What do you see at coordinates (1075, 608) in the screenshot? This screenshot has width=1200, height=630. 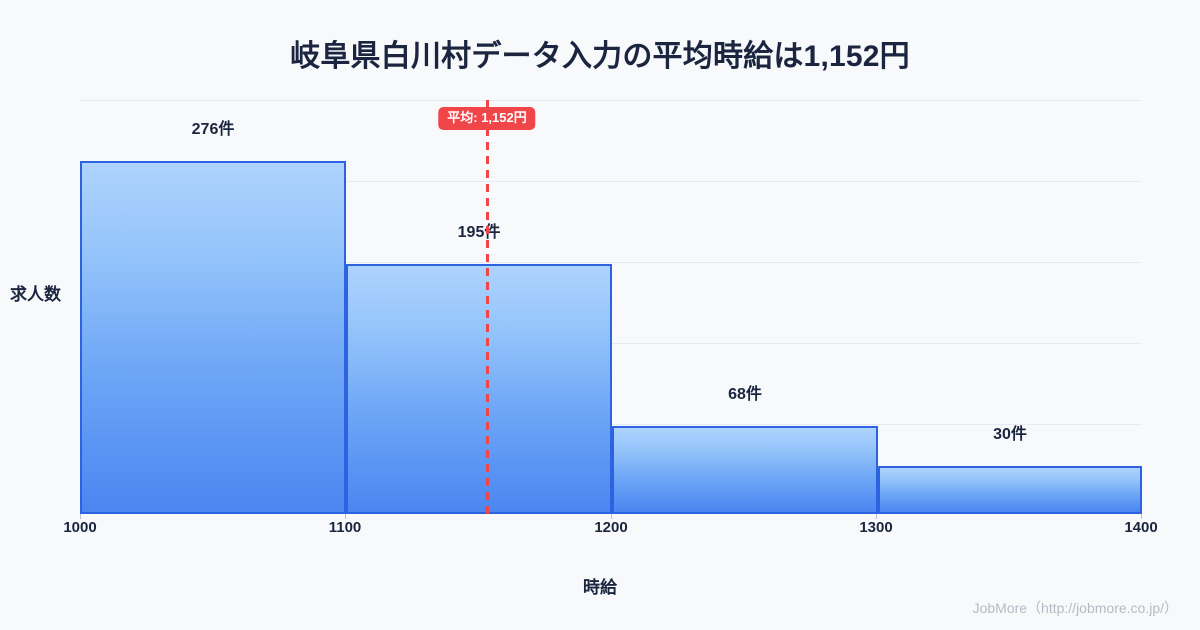 I see `watermark-credit: JobMore（http://jobmore.co.jp/）` at bounding box center [1075, 608].